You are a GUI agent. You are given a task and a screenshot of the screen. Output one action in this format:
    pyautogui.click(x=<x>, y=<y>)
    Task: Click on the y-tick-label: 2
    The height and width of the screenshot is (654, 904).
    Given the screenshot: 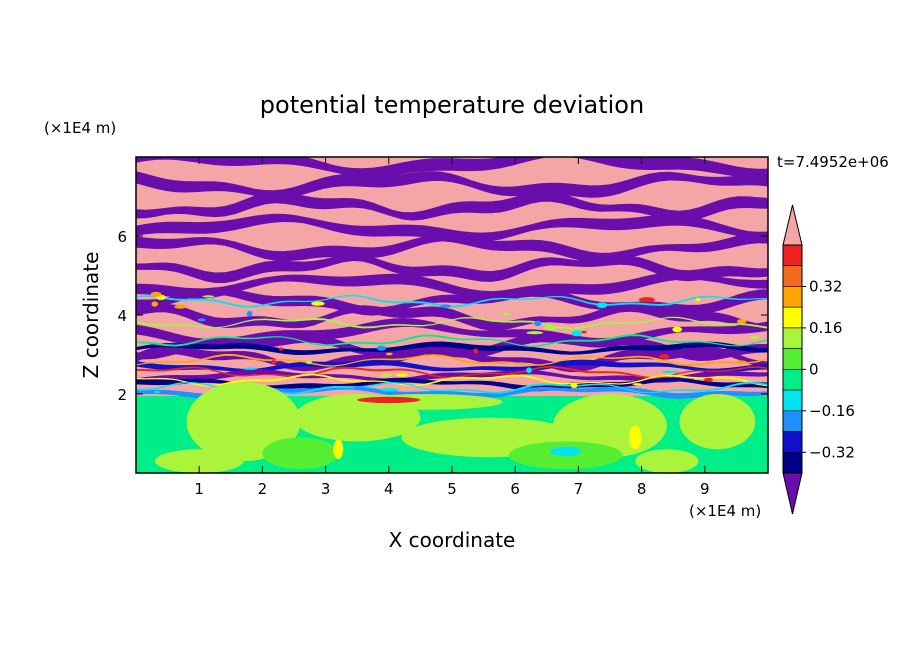 What is the action you would take?
    pyautogui.click(x=122, y=395)
    